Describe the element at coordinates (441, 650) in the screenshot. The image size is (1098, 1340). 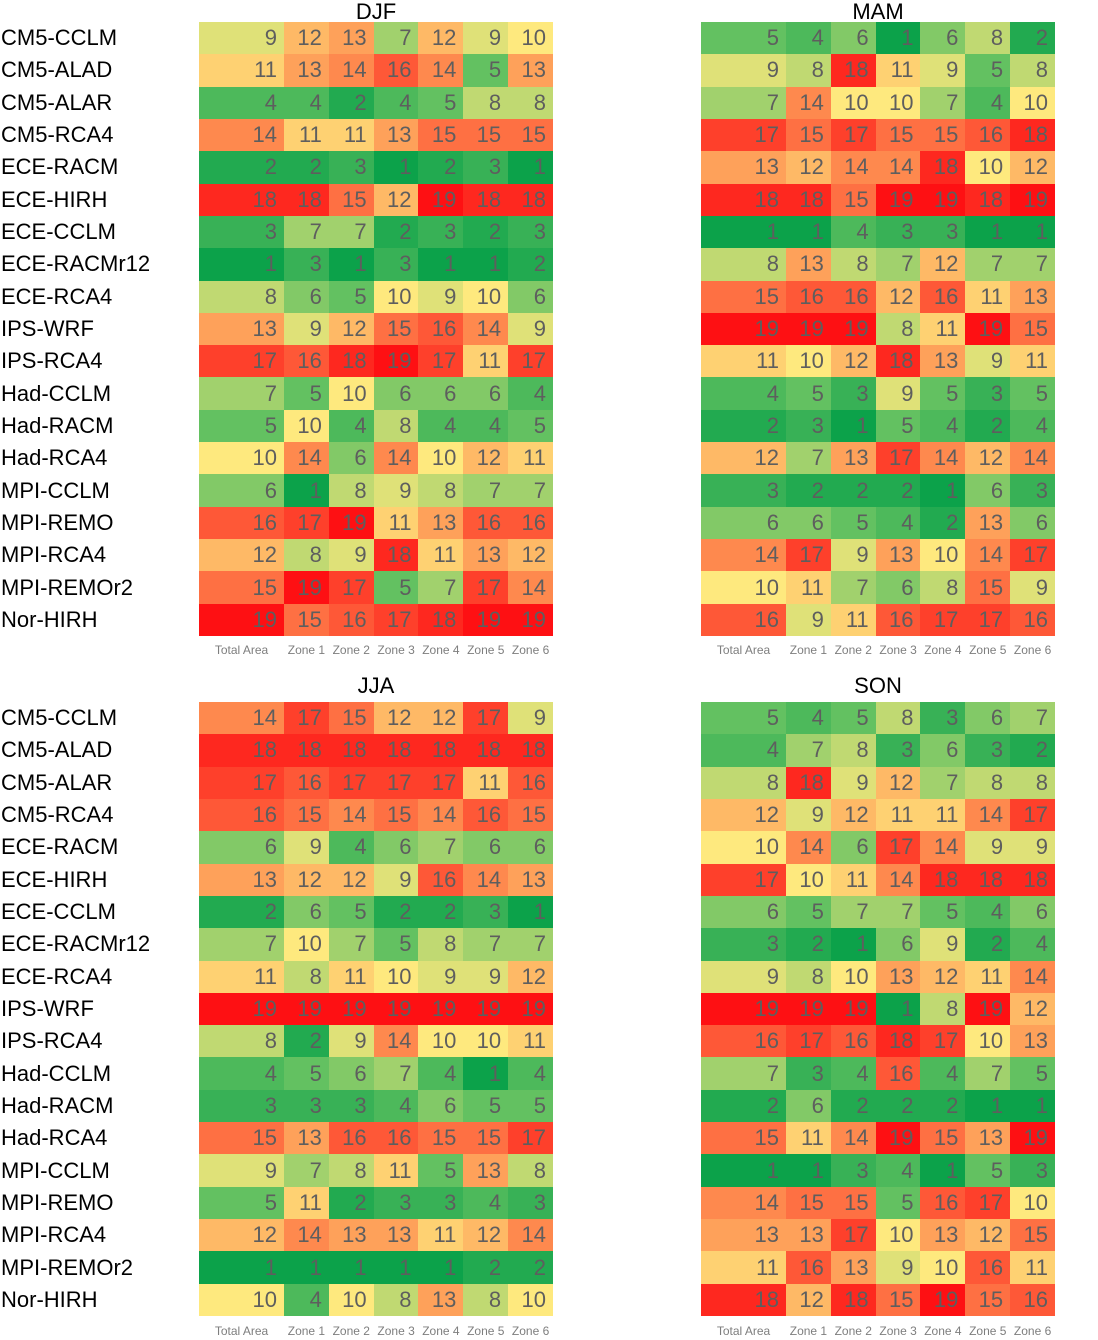
I see `x-axis-label: Zone 4` at that location.